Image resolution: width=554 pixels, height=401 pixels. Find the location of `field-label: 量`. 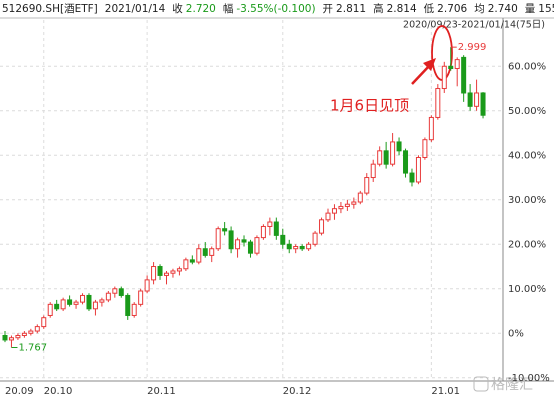

field-label: 量 is located at coordinates (530, 9).